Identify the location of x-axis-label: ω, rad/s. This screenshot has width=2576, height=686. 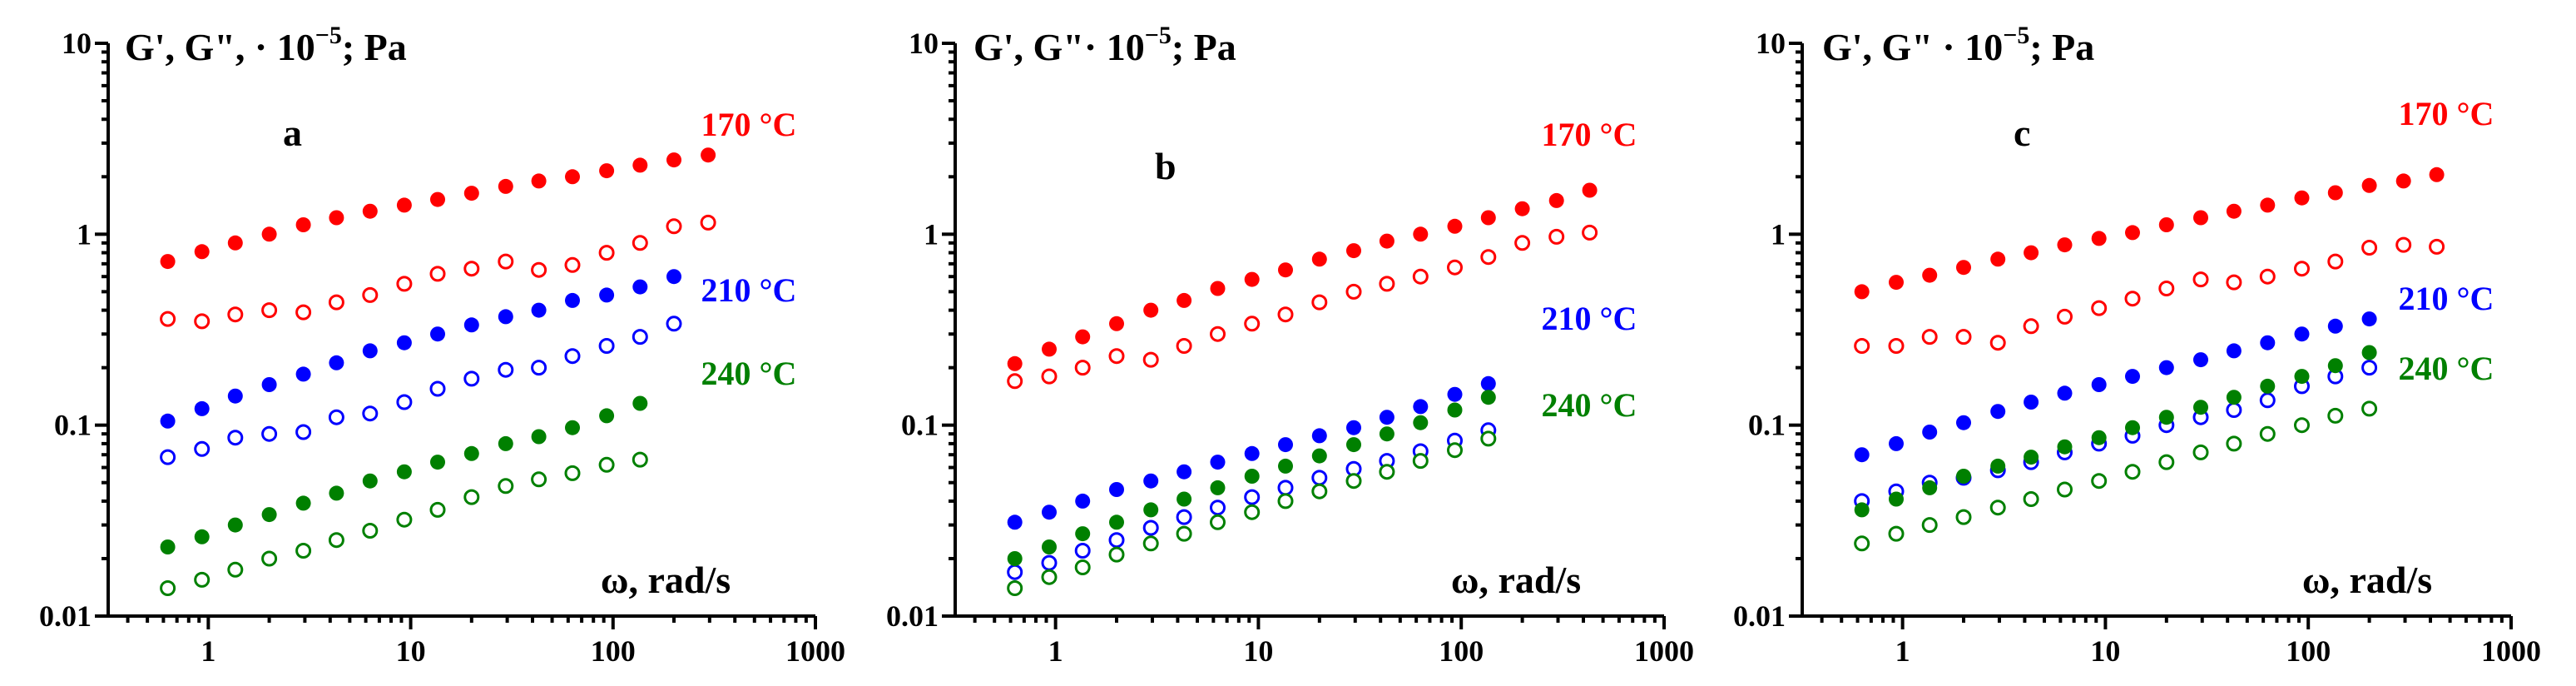
(2367, 580).